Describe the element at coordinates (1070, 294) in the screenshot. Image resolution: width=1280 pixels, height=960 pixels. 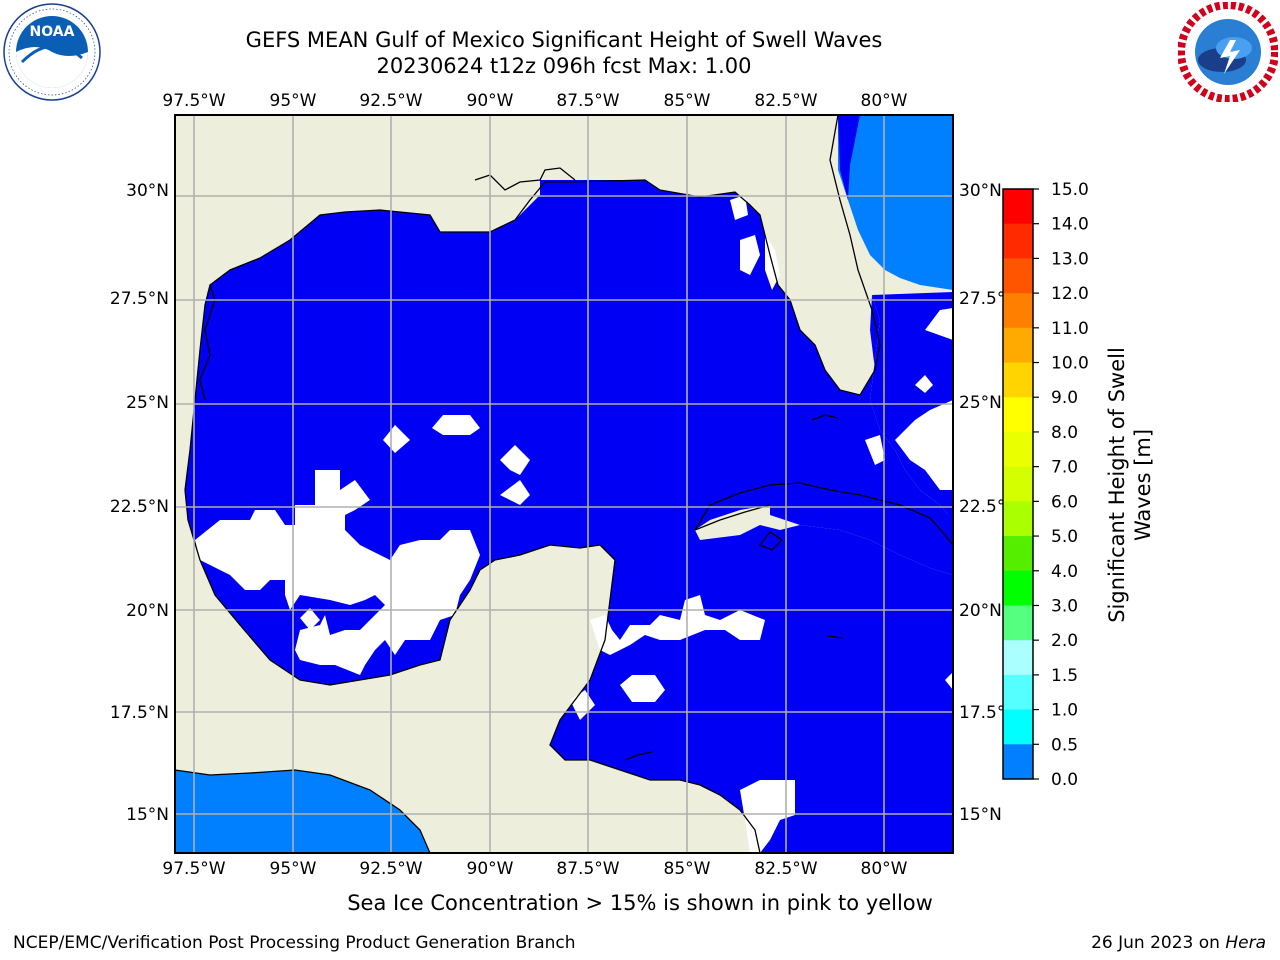
I see `colorbar-tick-label: 12.0` at that location.